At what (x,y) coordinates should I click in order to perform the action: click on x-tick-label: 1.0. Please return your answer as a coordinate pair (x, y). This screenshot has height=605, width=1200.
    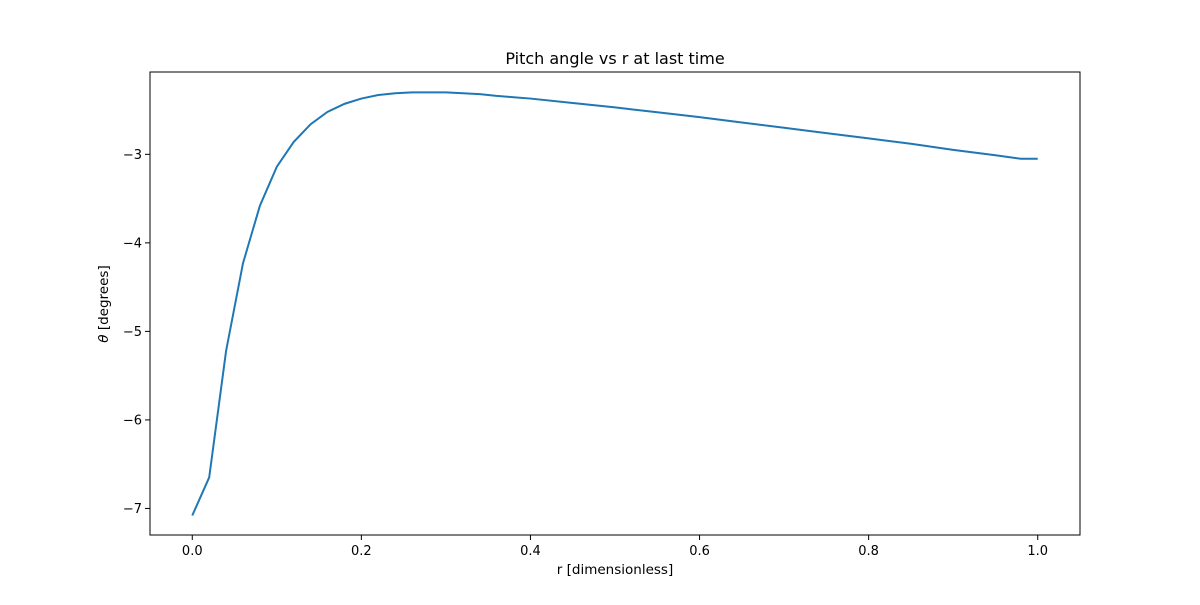
    Looking at the image, I should click on (1037, 551).